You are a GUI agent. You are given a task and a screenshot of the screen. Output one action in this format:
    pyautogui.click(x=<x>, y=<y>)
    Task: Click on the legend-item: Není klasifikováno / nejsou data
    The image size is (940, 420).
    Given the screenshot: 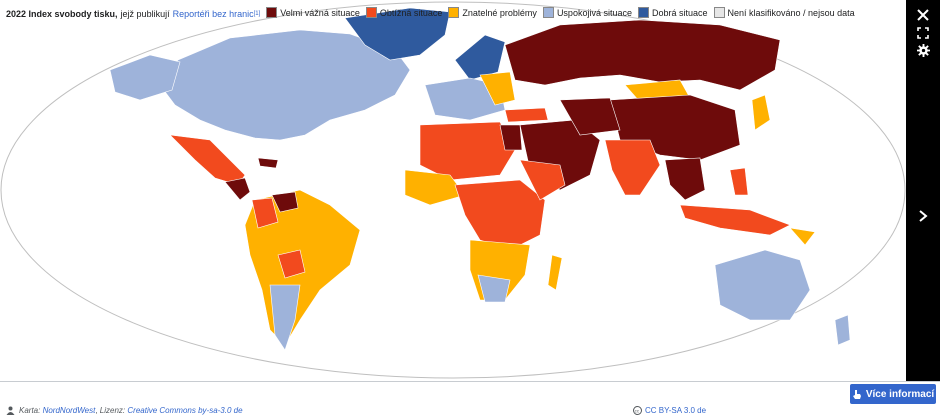 What is the action you would take?
    pyautogui.click(x=784, y=12)
    